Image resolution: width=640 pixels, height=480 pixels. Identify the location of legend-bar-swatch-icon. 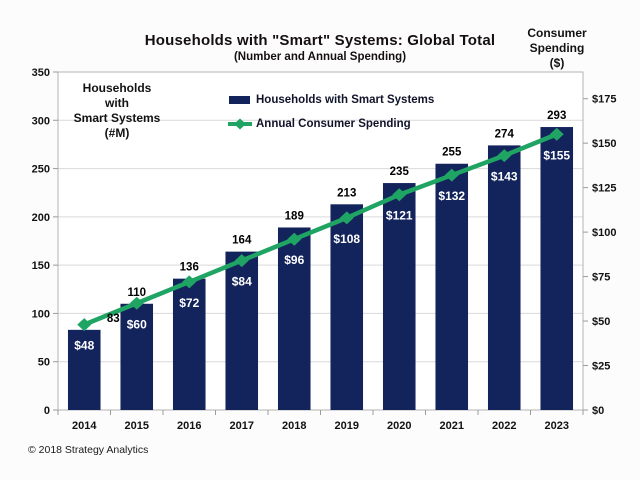
(240, 100).